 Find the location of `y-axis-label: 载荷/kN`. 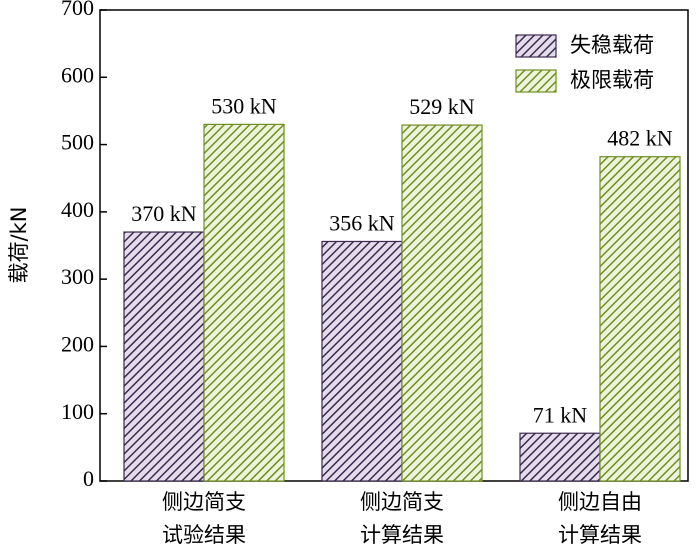

y-axis-label: 载荷/kN is located at coordinates (19, 245).